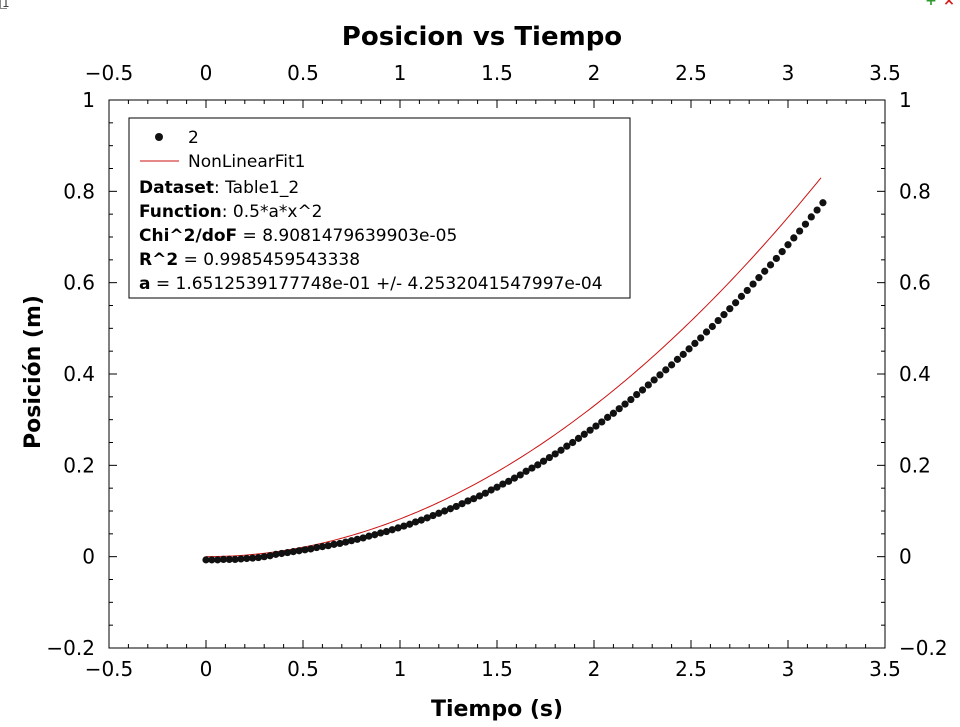 This screenshot has width=960, height=727. Describe the element at coordinates (788, 73) in the screenshot. I see `x-tick-label-top: 3` at that location.